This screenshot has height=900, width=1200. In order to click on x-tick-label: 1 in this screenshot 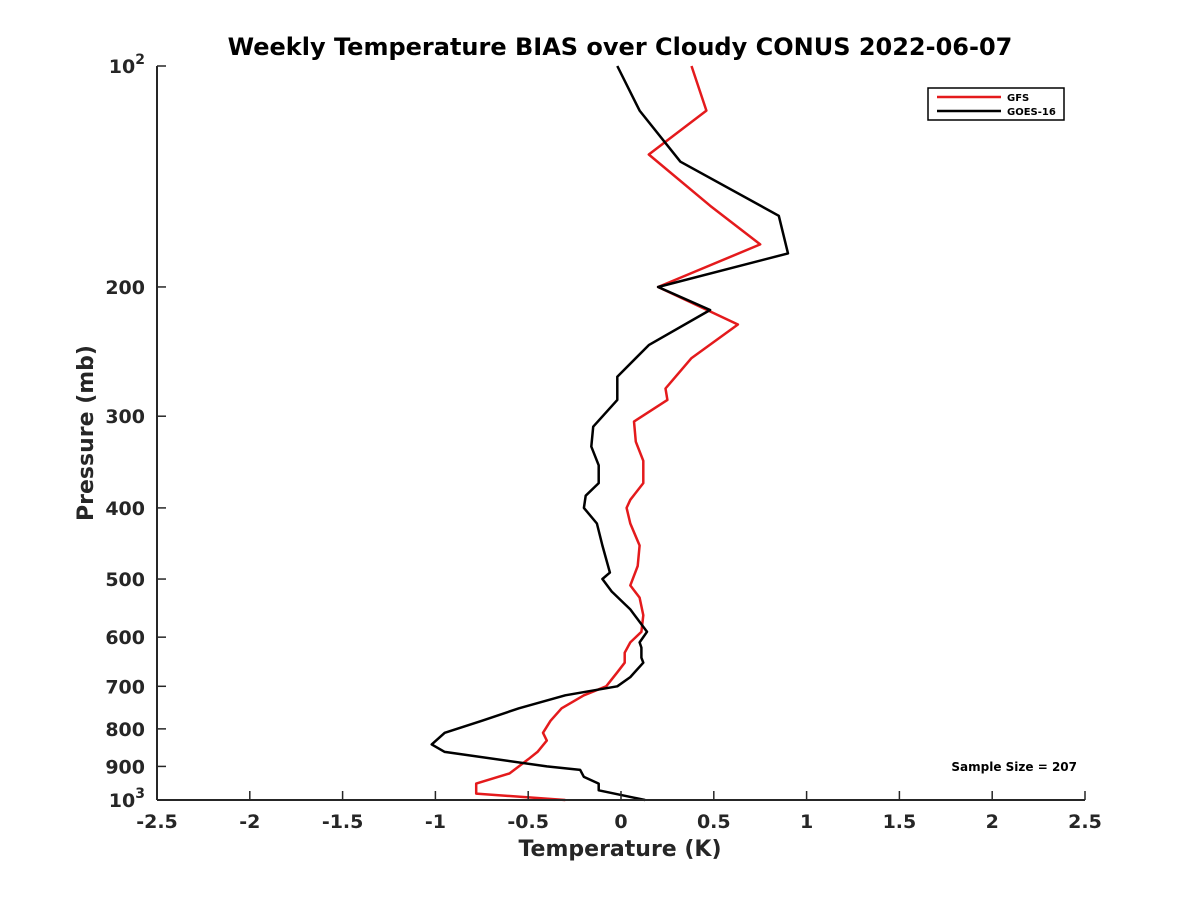, I will do `click(806, 822)`.